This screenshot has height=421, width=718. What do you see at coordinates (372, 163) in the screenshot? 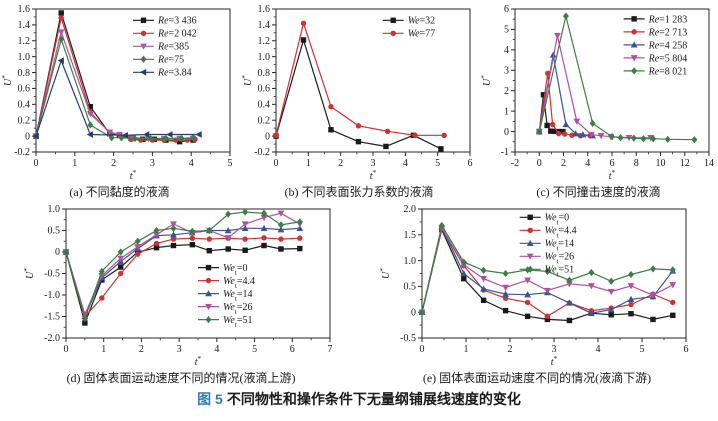
I see `svg-text: 3` at bounding box center [372, 163].